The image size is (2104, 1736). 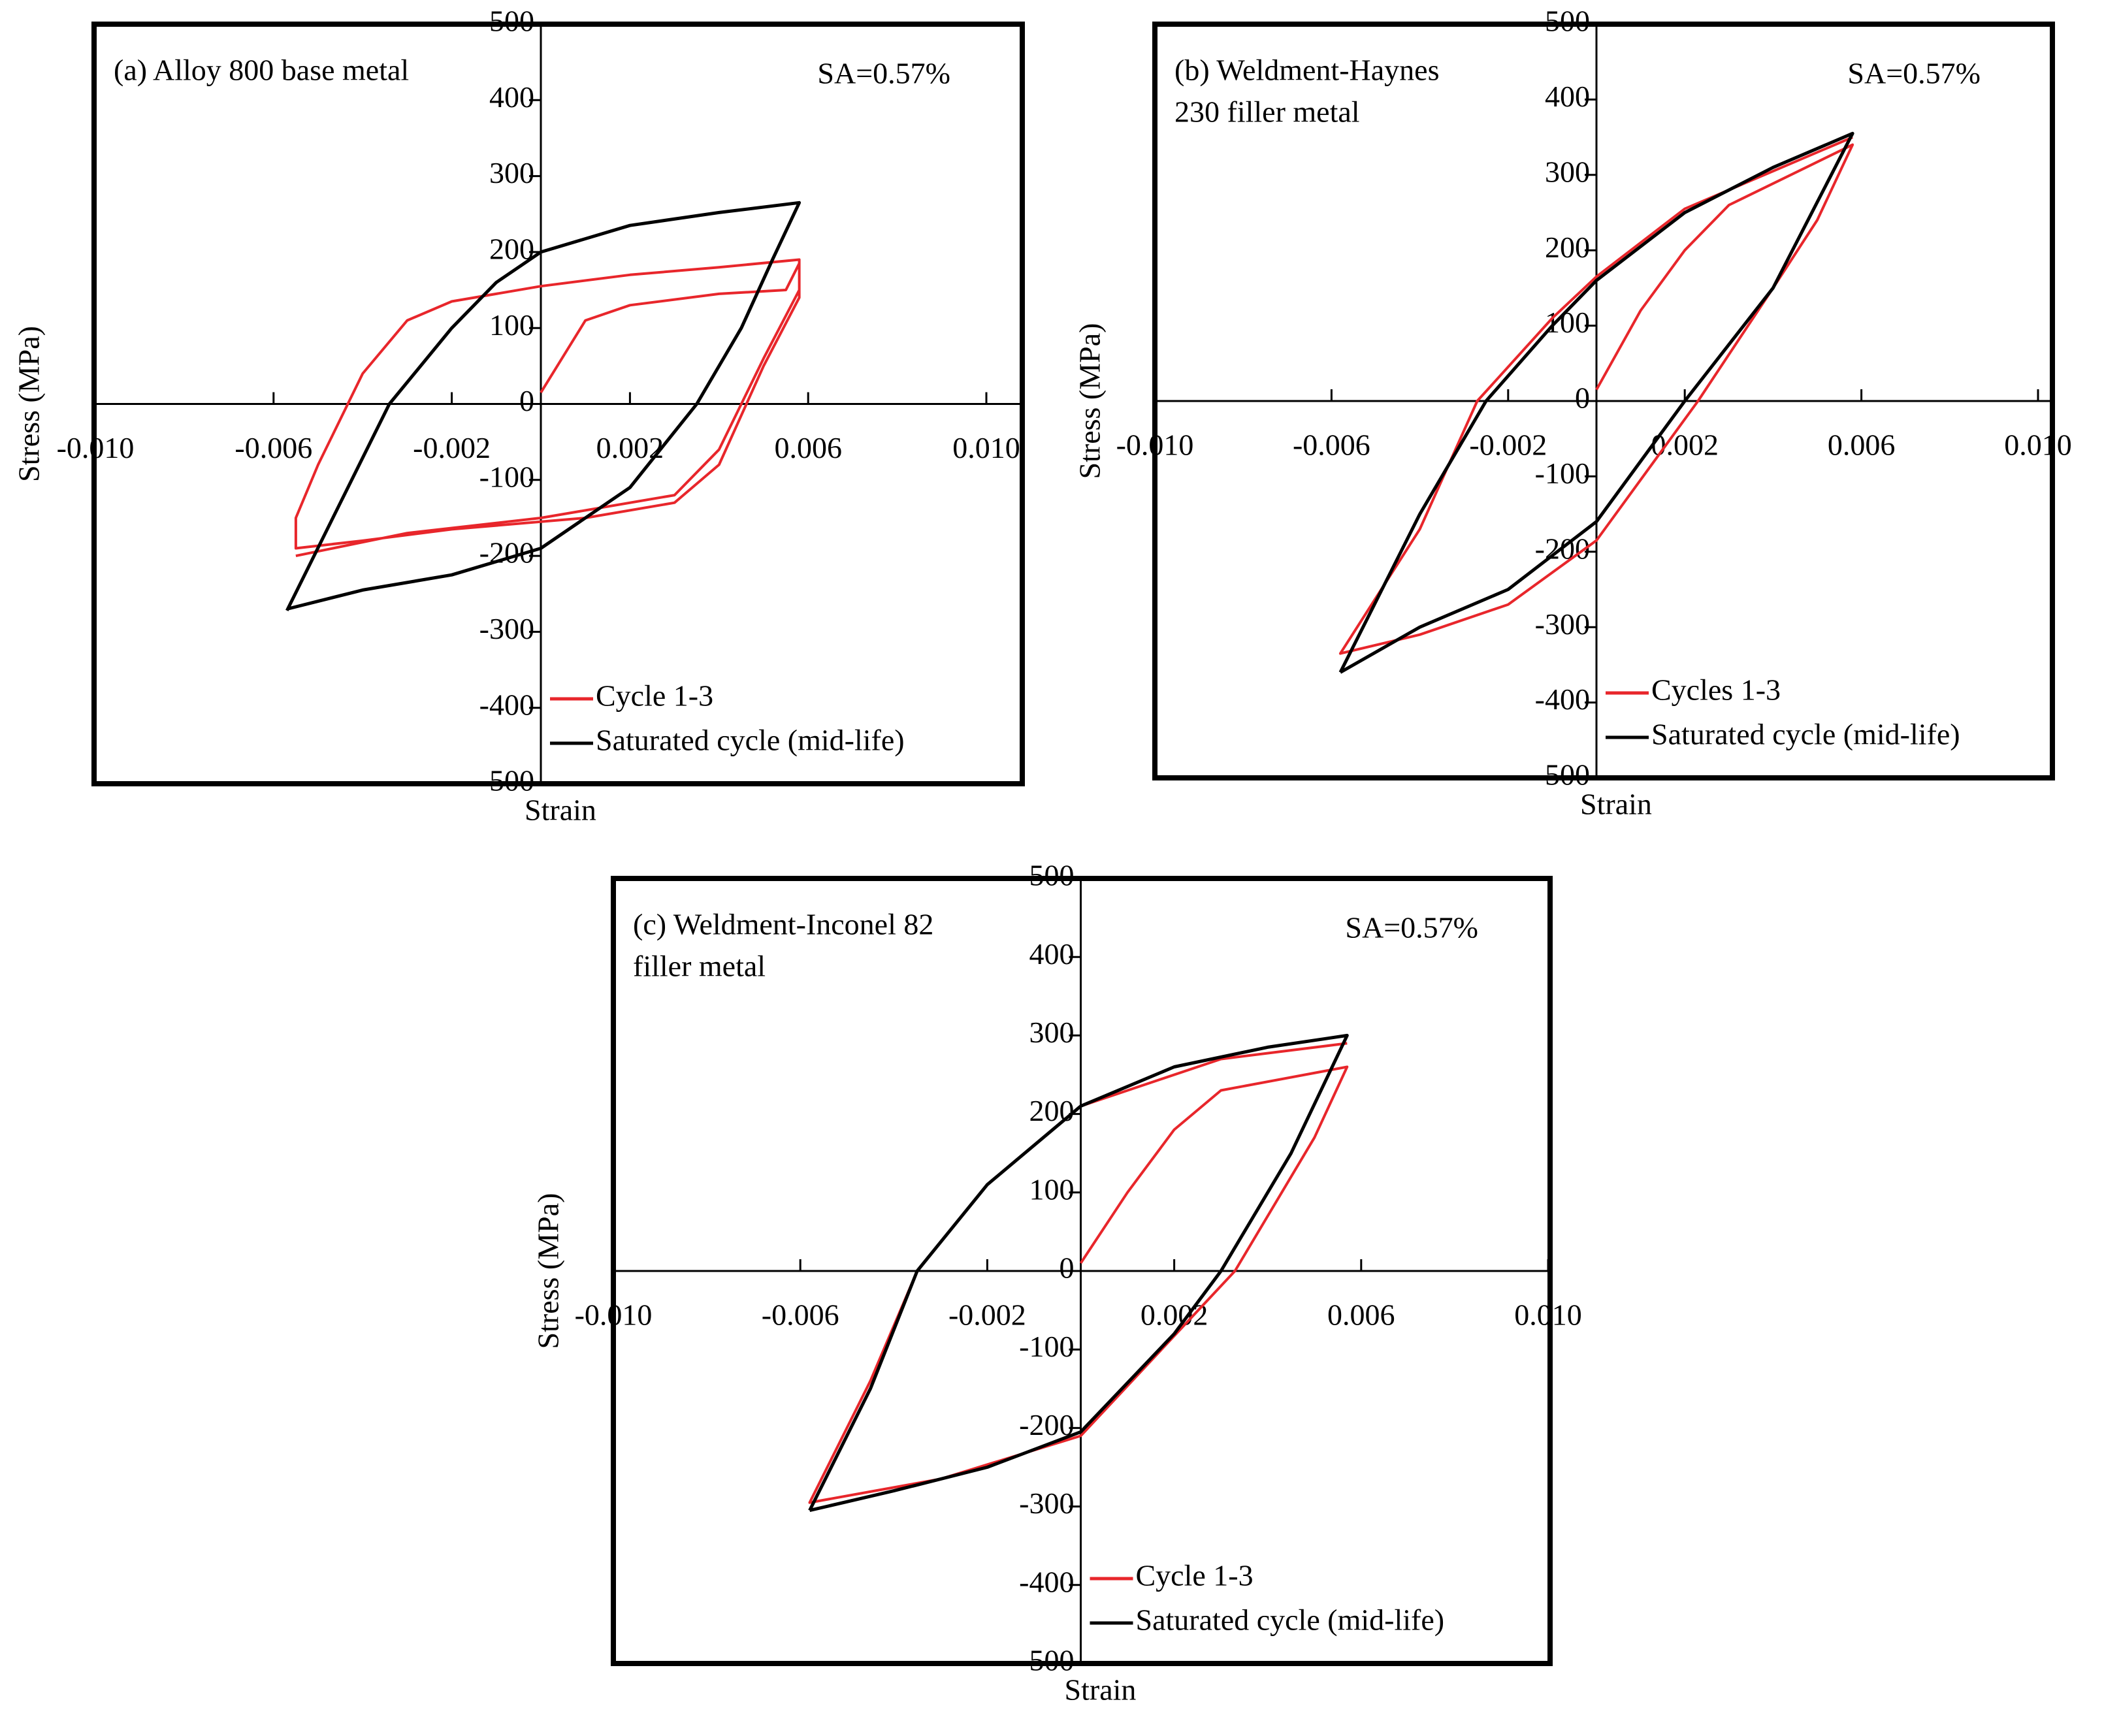 I want to click on panel-title: filler metal, so click(x=699, y=967).